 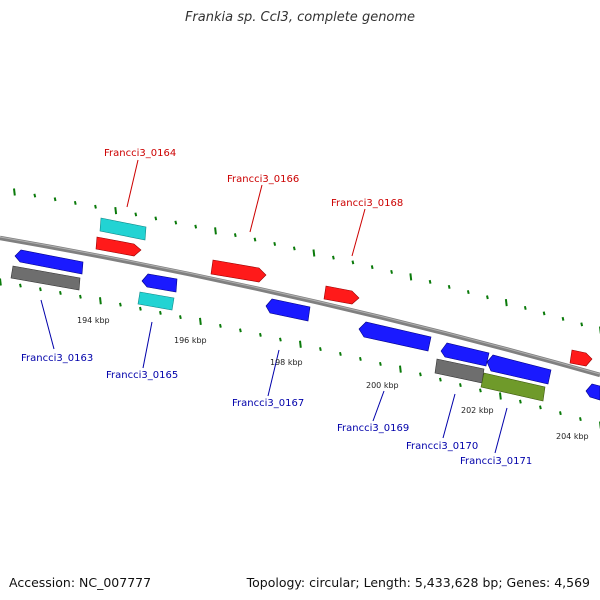 I want to click on kbp-label-200: 200 kbp, so click(x=382, y=385).